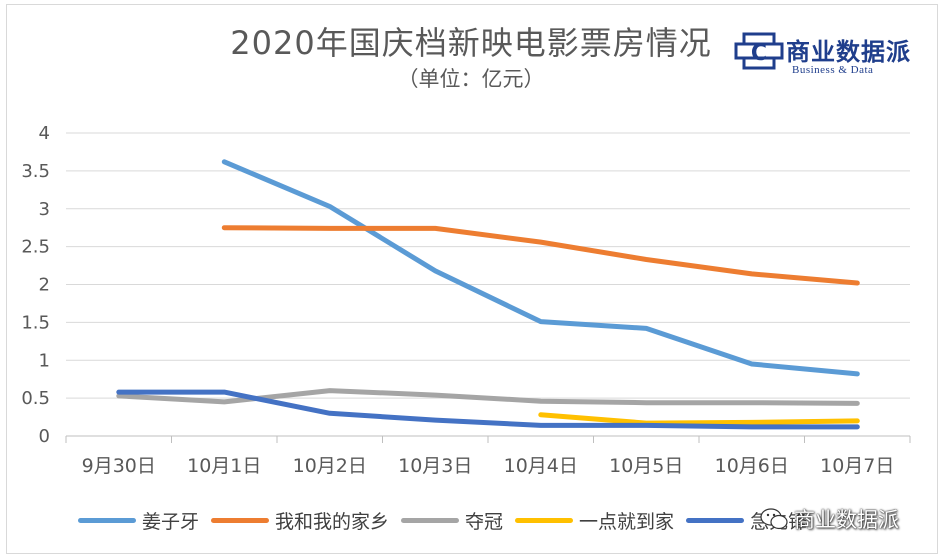 Image resolution: width=942 pixels, height=558 pixels. What do you see at coordinates (541, 466) in the screenshot?
I see `x-tick-label: 10月4日` at bounding box center [541, 466].